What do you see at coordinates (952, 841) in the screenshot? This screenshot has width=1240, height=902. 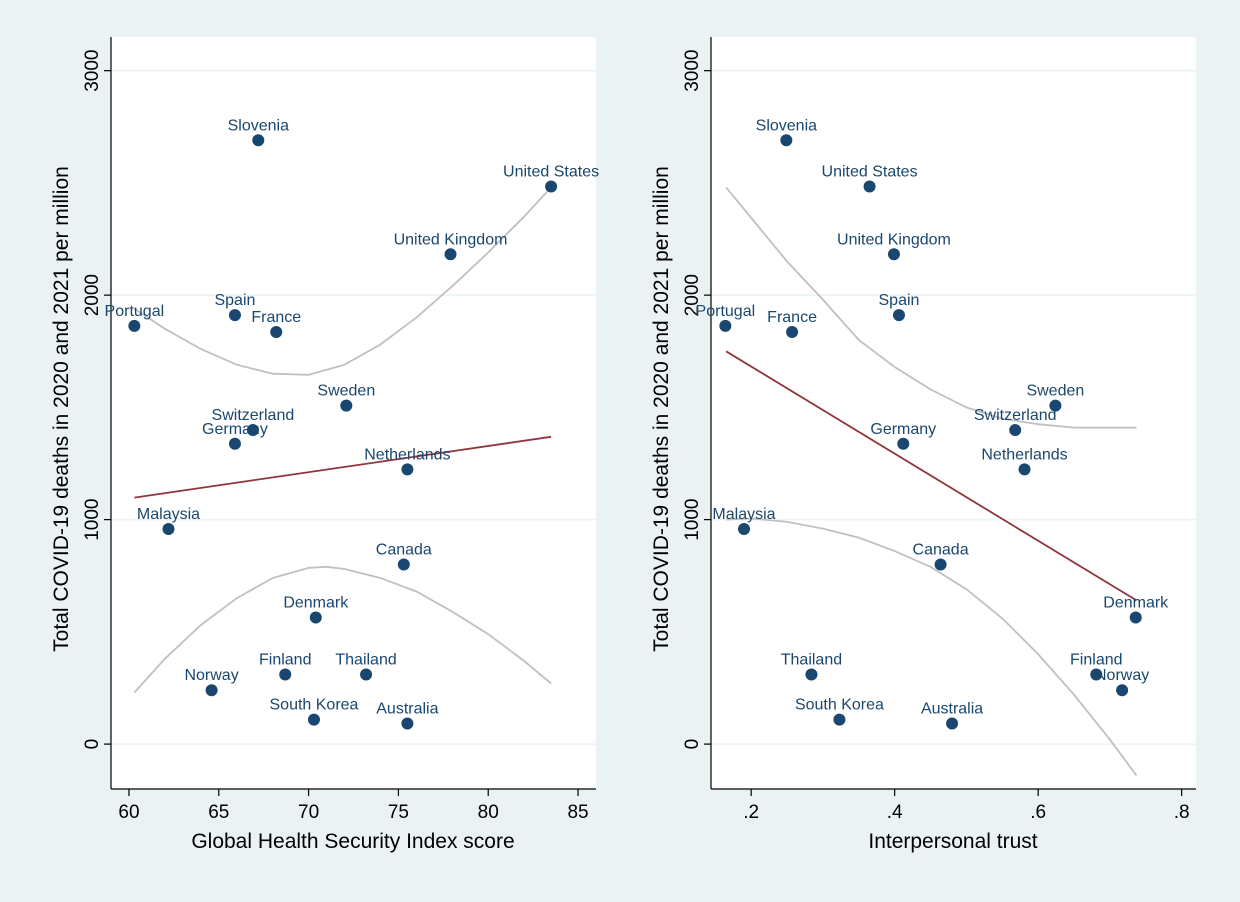 I see `x-axis-label: Interpersonal trust` at bounding box center [952, 841].